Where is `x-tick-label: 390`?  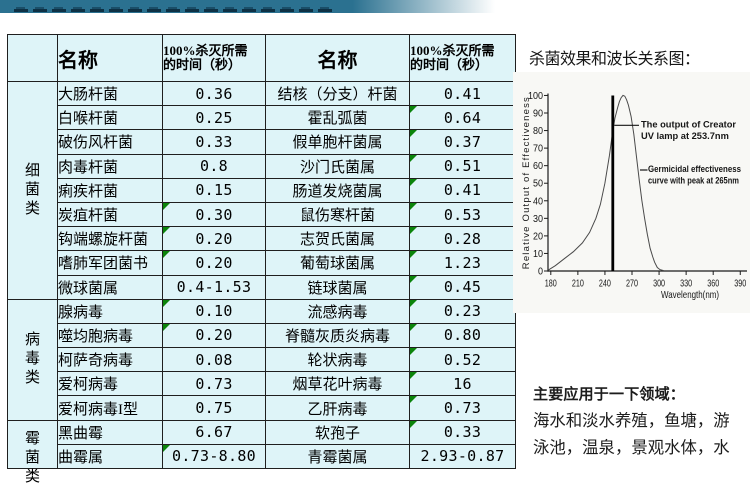
x-tick-label: 390 is located at coordinates (740, 284).